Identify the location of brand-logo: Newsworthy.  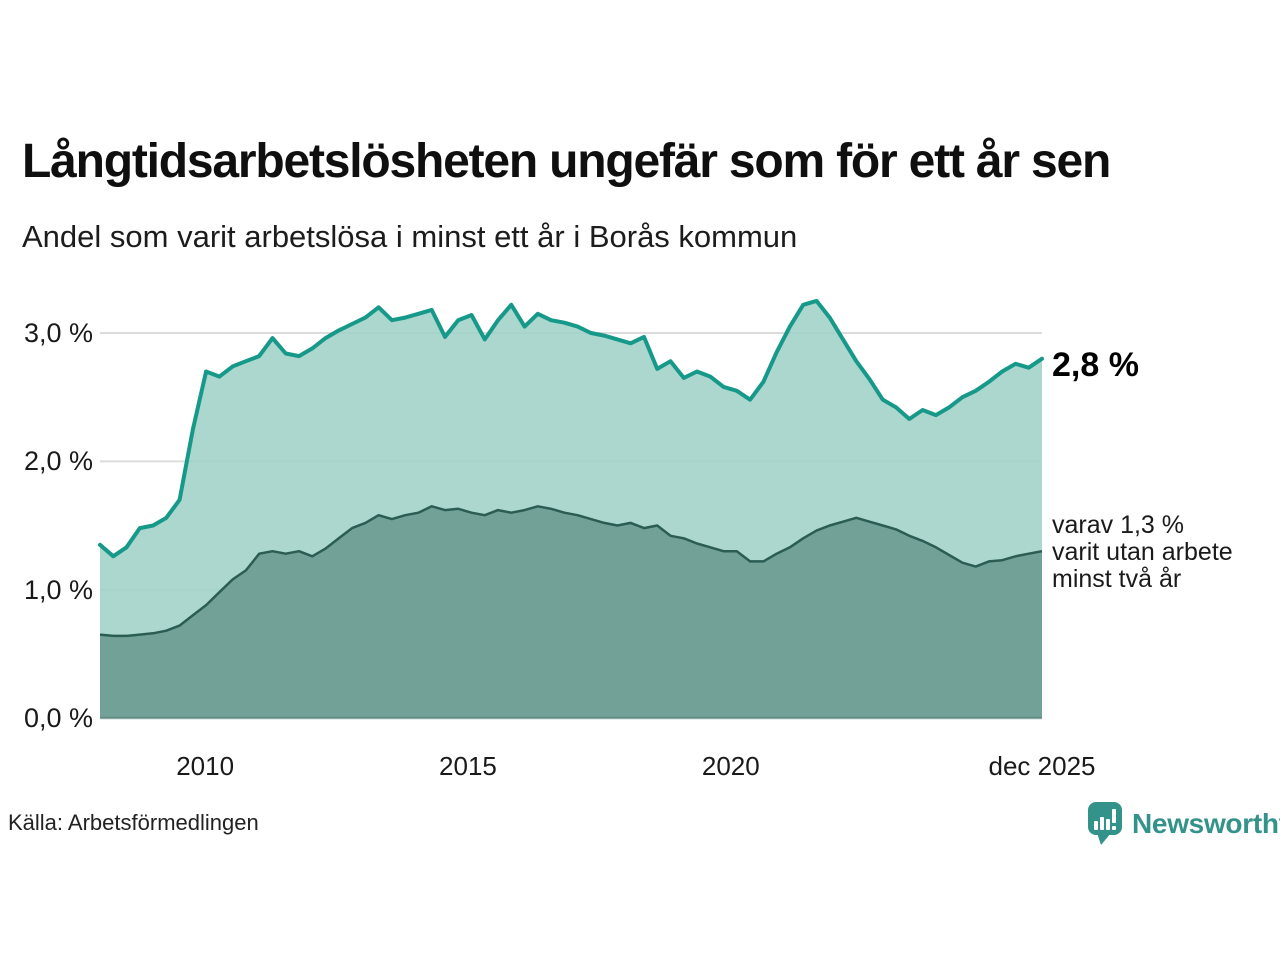
(1182, 824).